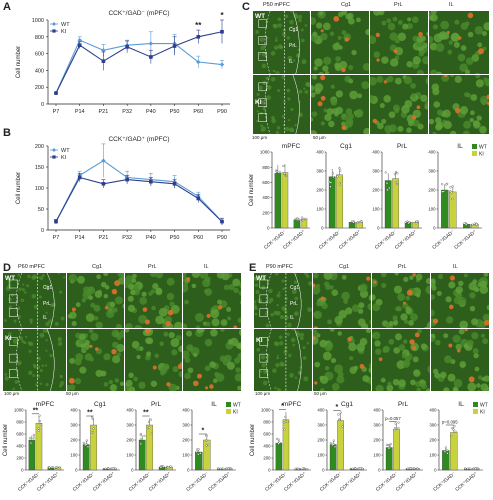  I want to click on micro-d-wt-il: IL, so click(45, 318).